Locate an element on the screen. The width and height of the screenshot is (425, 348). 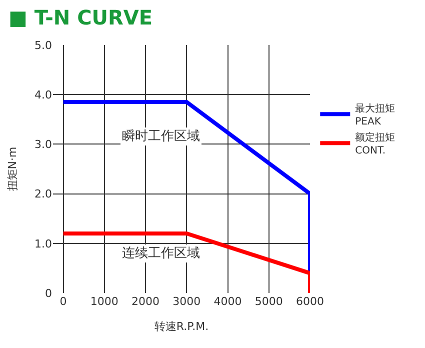
x-axis-title: 转速R.P.M. is located at coordinates (181, 327).